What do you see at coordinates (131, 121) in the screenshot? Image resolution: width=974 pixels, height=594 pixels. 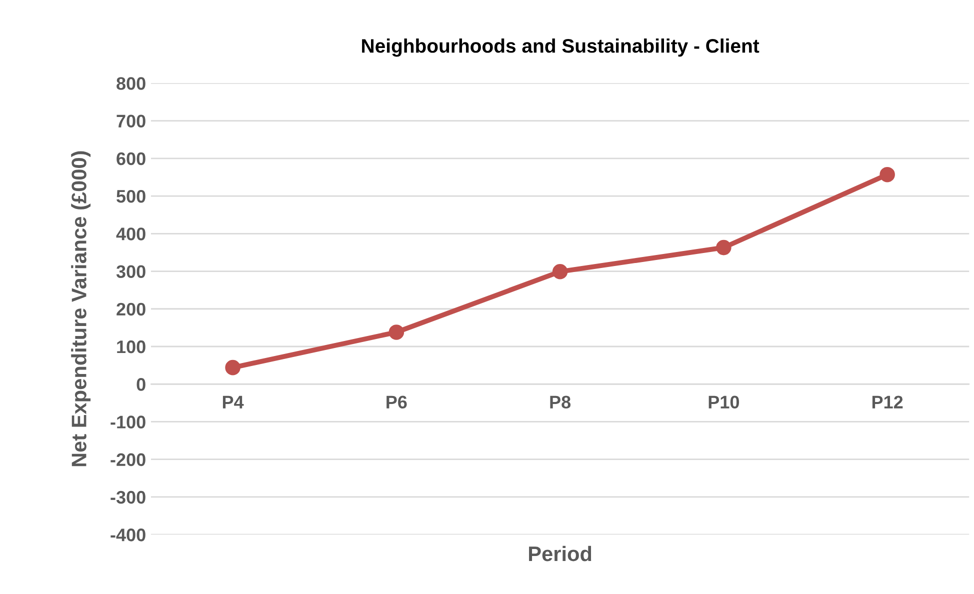 I see `y-tick-label: 700` at bounding box center [131, 121].